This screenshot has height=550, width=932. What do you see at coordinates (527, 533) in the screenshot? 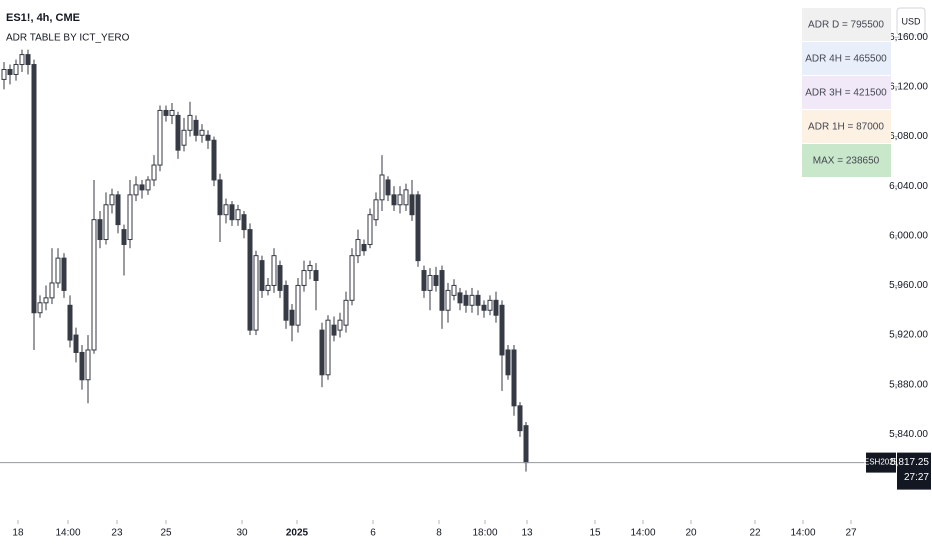
I see `x-tick-label: 13` at bounding box center [527, 533].